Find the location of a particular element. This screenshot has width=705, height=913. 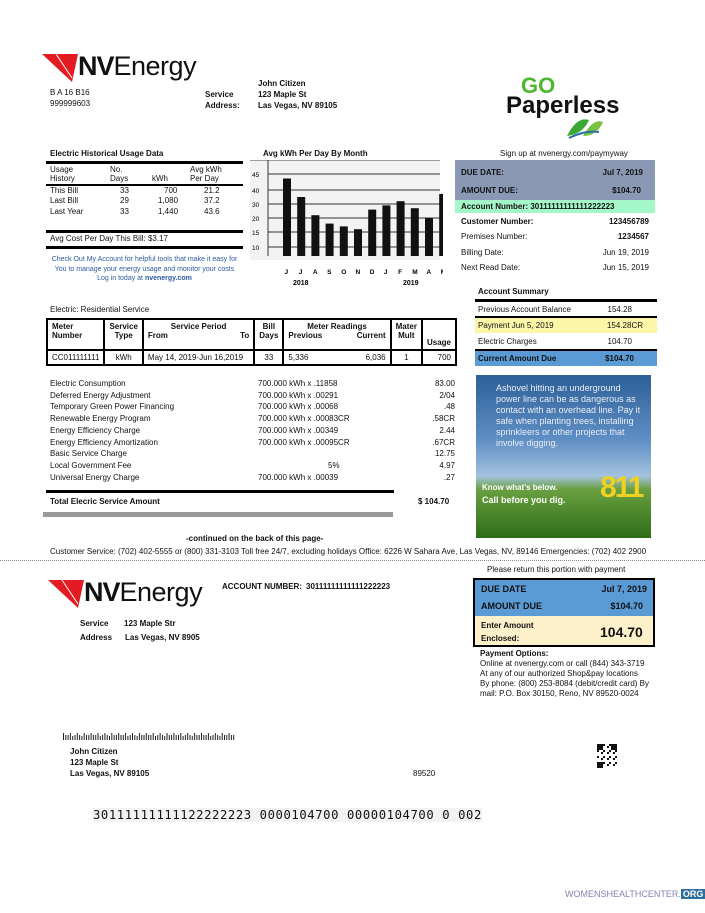

year-label: 2019 is located at coordinates (411, 283).